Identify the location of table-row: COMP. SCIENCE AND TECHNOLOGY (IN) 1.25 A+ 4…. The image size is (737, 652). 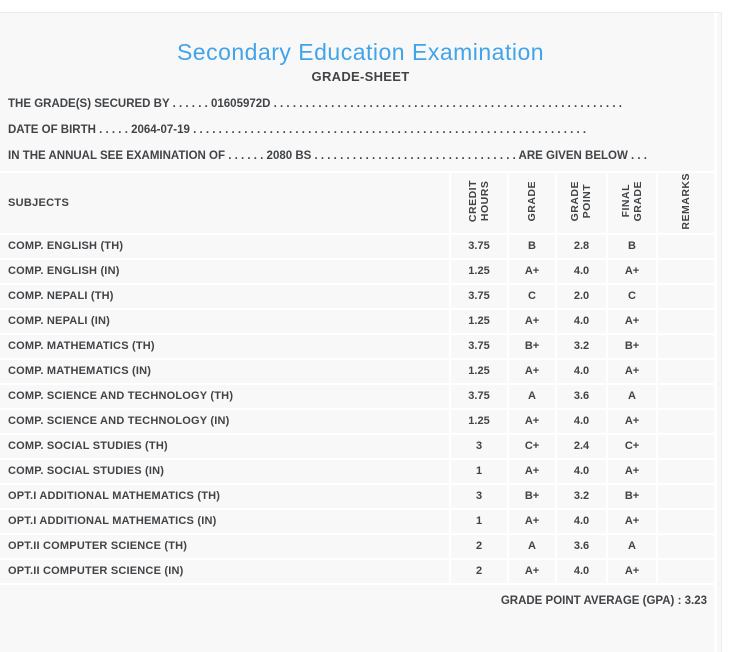
(357, 421).